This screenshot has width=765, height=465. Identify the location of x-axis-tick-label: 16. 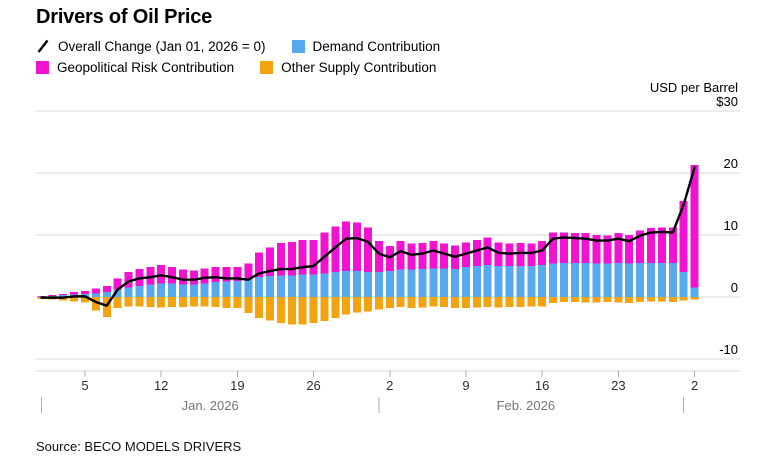
(542, 385).